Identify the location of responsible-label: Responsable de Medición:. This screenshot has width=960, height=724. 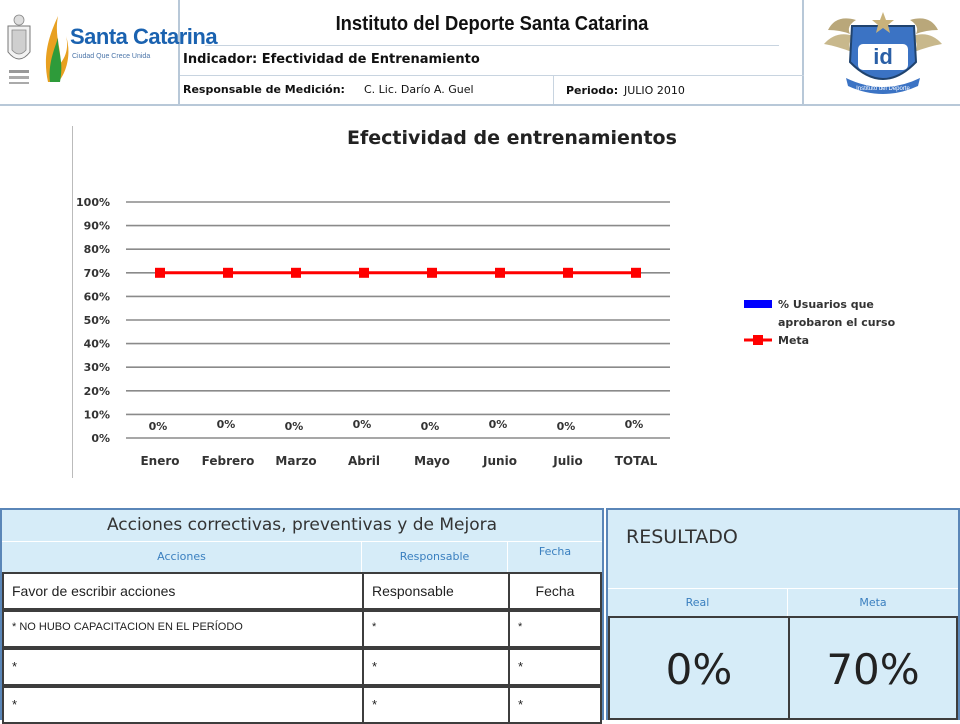
(264, 89).